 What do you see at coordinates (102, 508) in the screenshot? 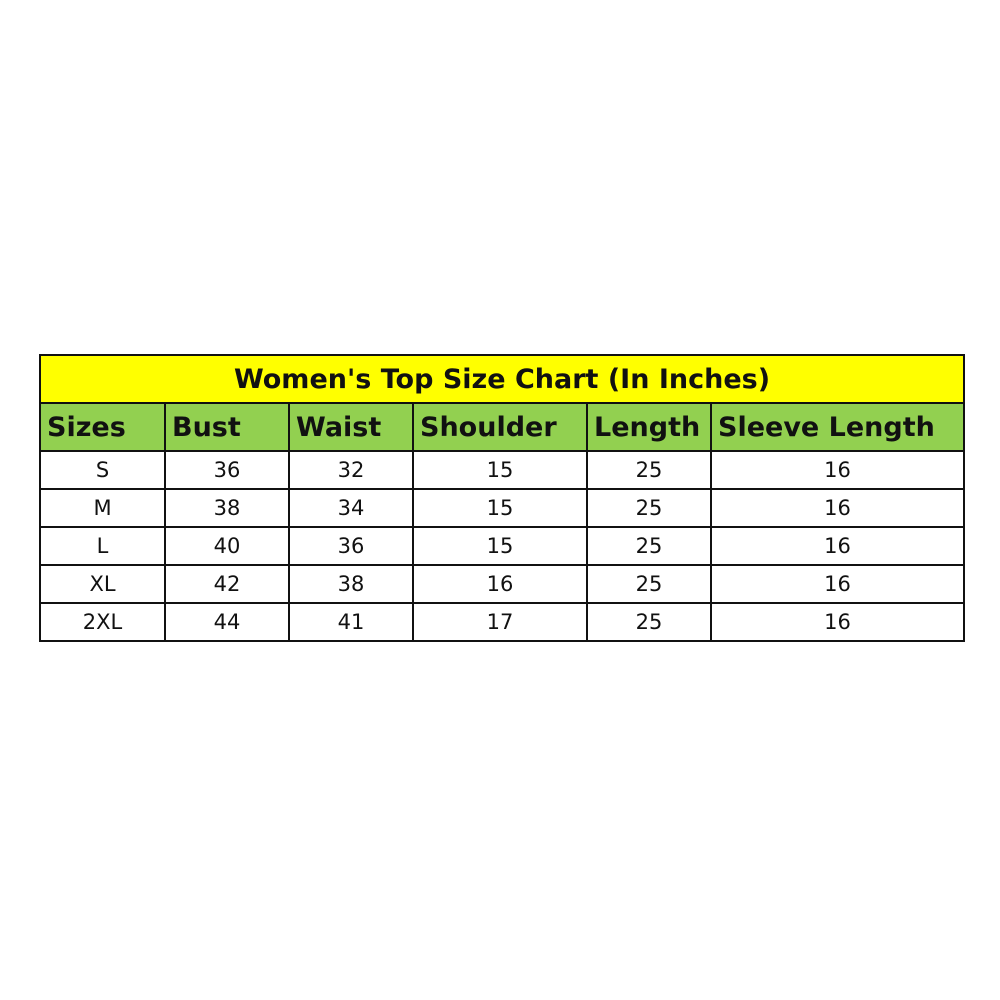
I see `table-cell: M` at bounding box center [102, 508].